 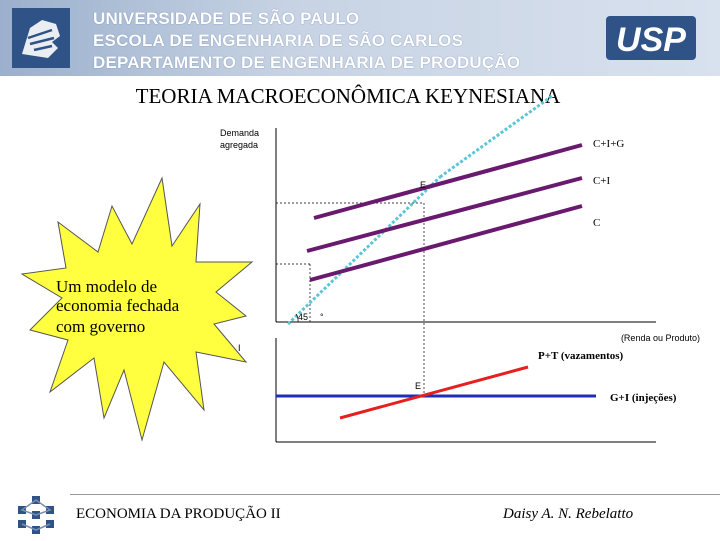 What do you see at coordinates (448, 181) in the screenshot?
I see `line-c-plus-i-plus-g` at bounding box center [448, 181].